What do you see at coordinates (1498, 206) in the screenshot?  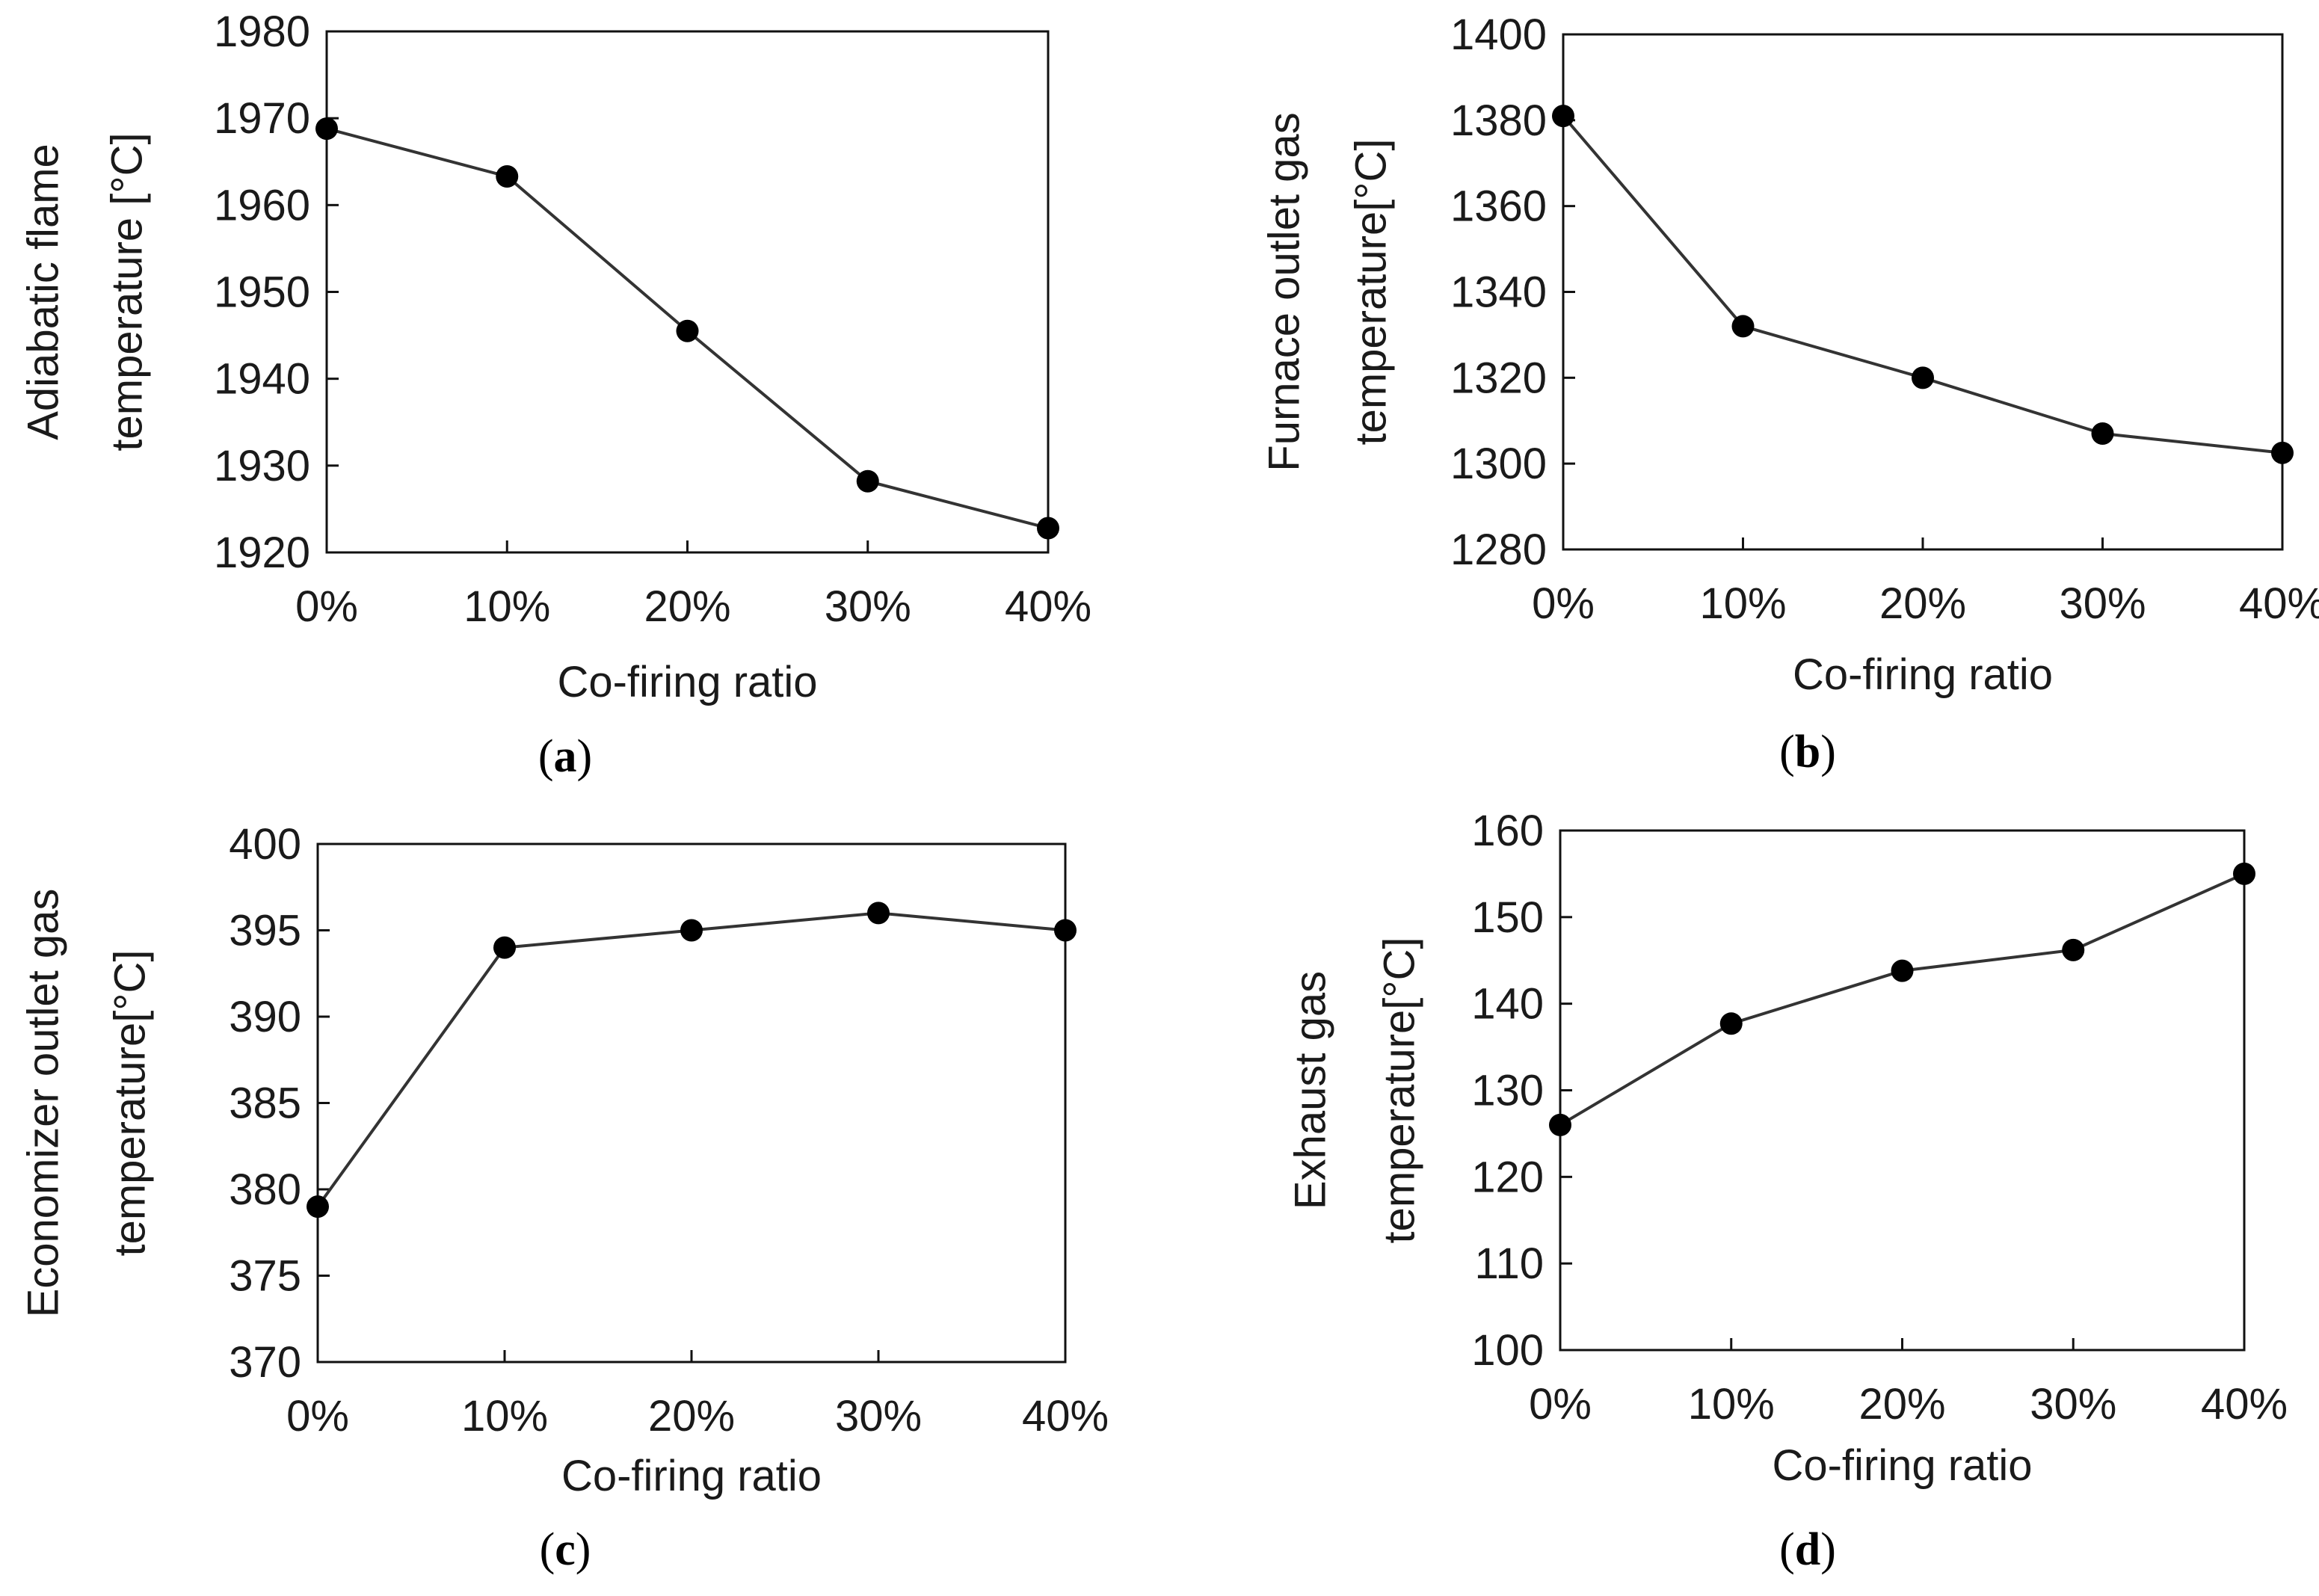 I see `y-tick-label: 1360` at bounding box center [1498, 206].